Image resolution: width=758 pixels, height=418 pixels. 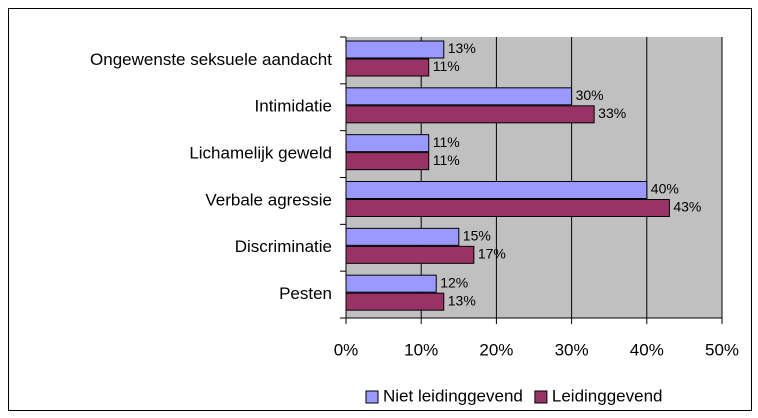 What do you see at coordinates (305, 293) in the screenshot?
I see `y-tick-label: Pesten` at bounding box center [305, 293].